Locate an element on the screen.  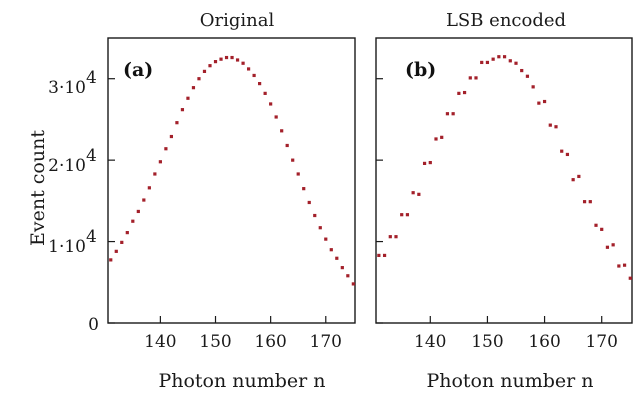
panel-b-x-tick-label: 150 is located at coordinates (487, 342).